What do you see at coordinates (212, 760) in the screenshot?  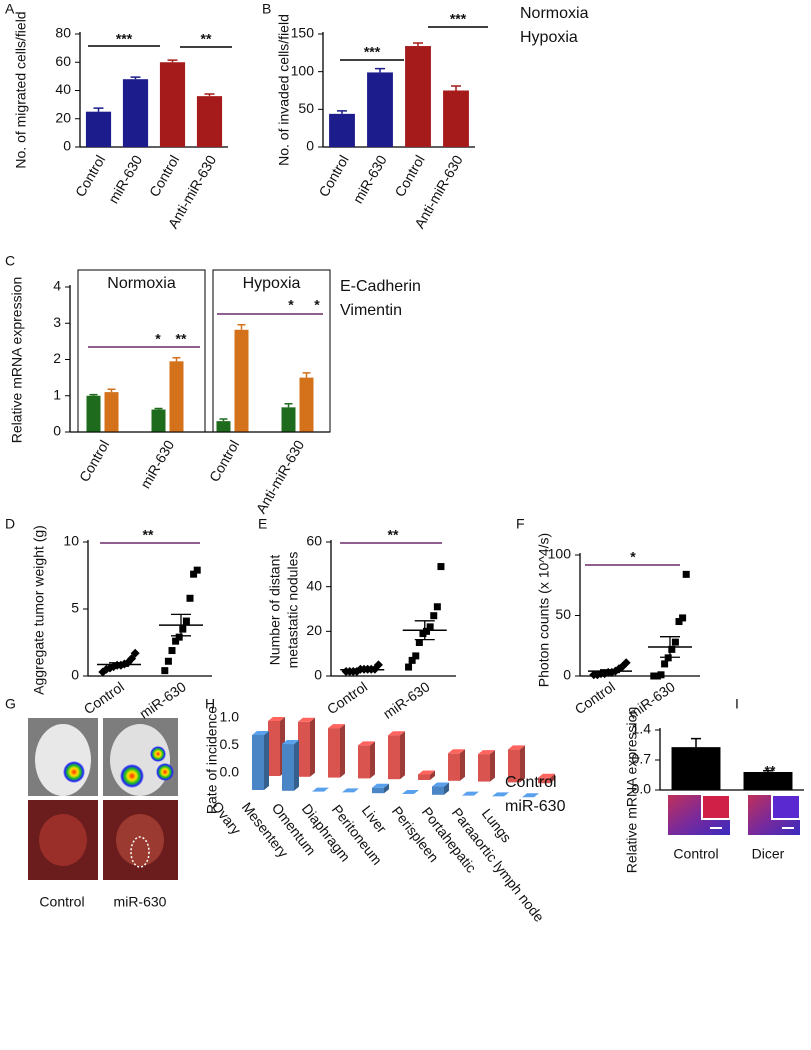 I see `y-axis-label: Rate of incidence` at bounding box center [212, 760].